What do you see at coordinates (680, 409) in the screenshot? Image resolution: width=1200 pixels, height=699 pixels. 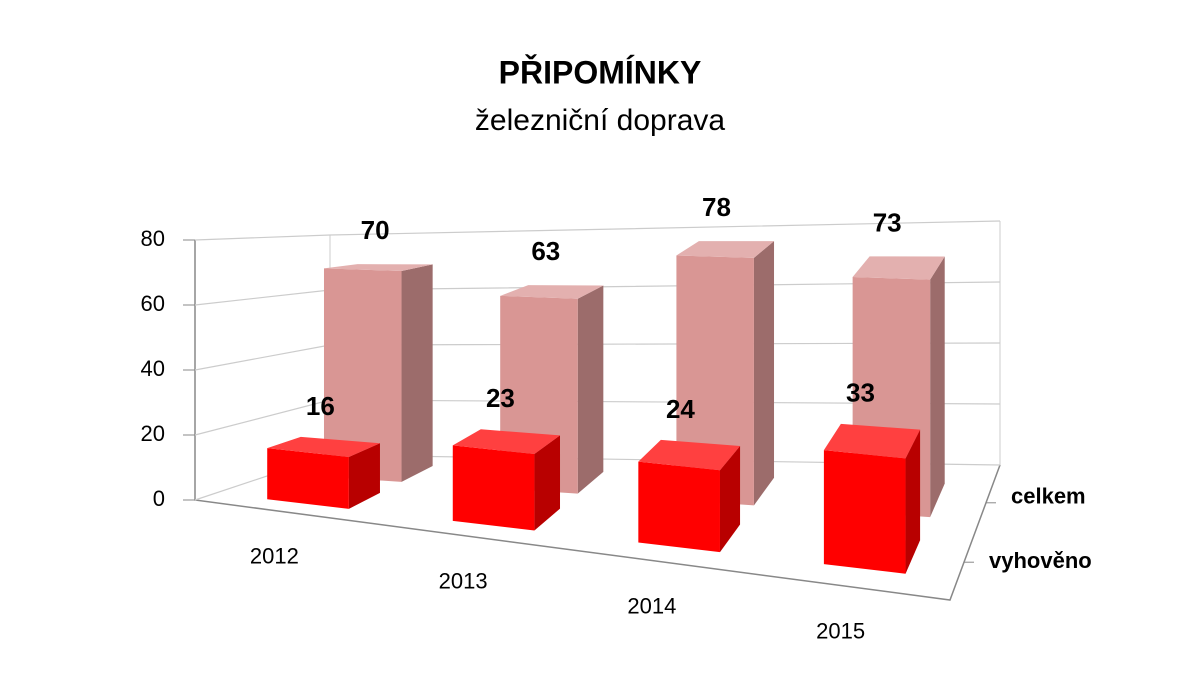 I see `value-label: 24` at bounding box center [680, 409].